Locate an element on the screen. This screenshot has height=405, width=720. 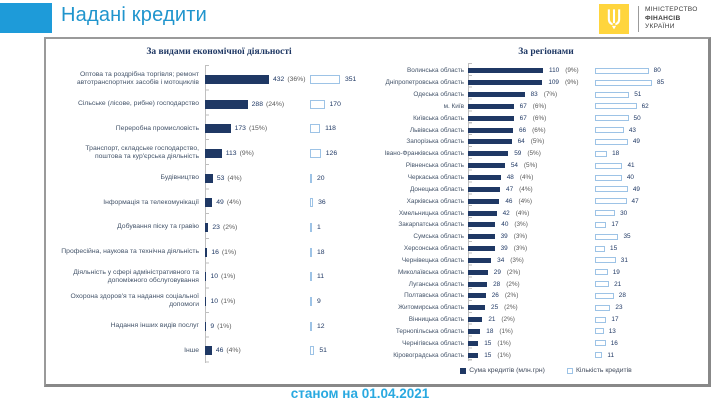
sum-cell: 15 (1%) is located at coordinates (531, 343).